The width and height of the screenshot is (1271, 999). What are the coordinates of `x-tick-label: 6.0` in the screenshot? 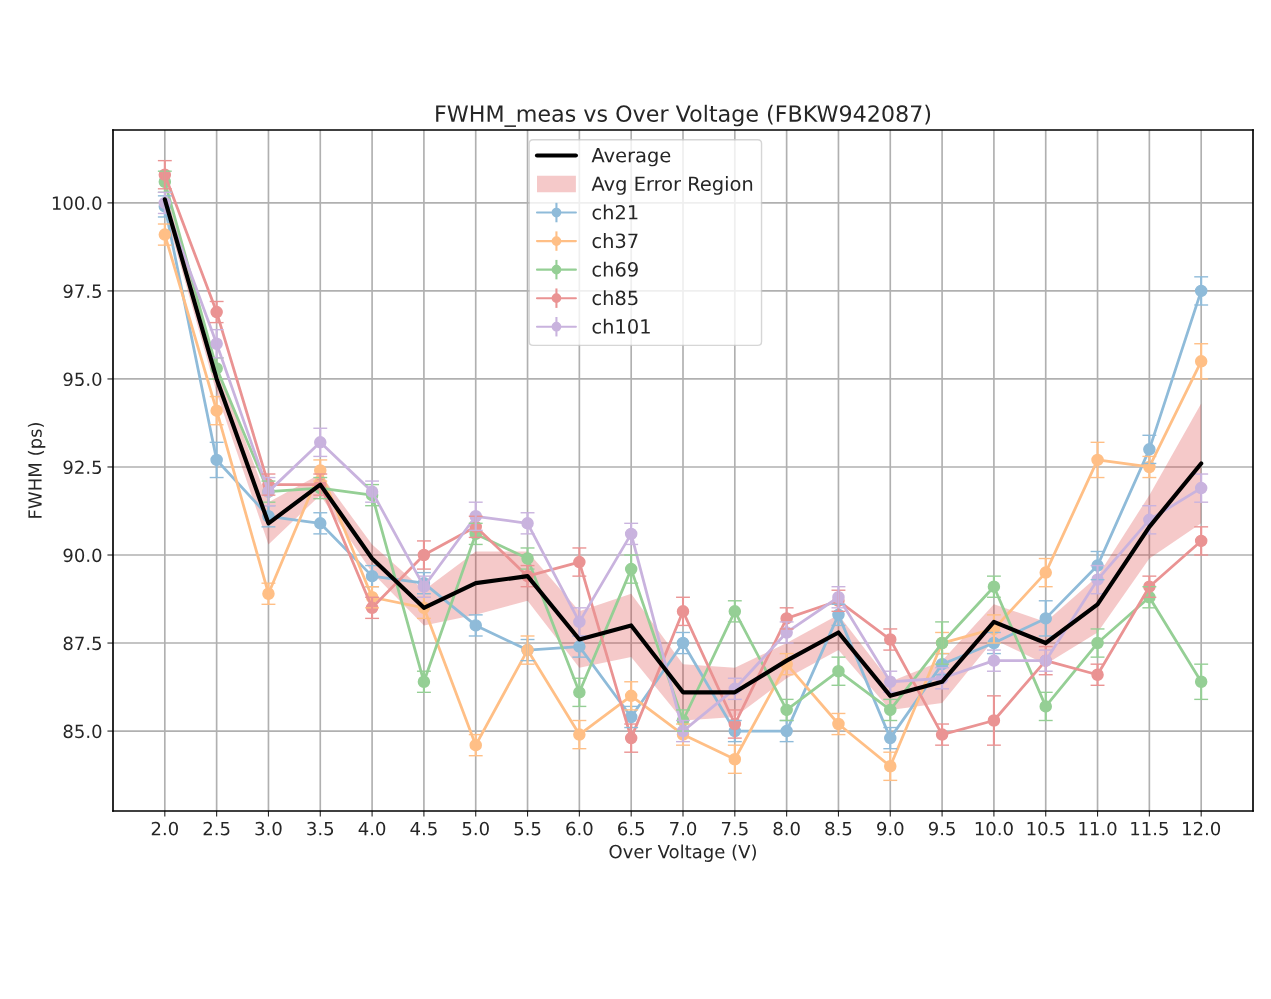 It's located at (579, 828).